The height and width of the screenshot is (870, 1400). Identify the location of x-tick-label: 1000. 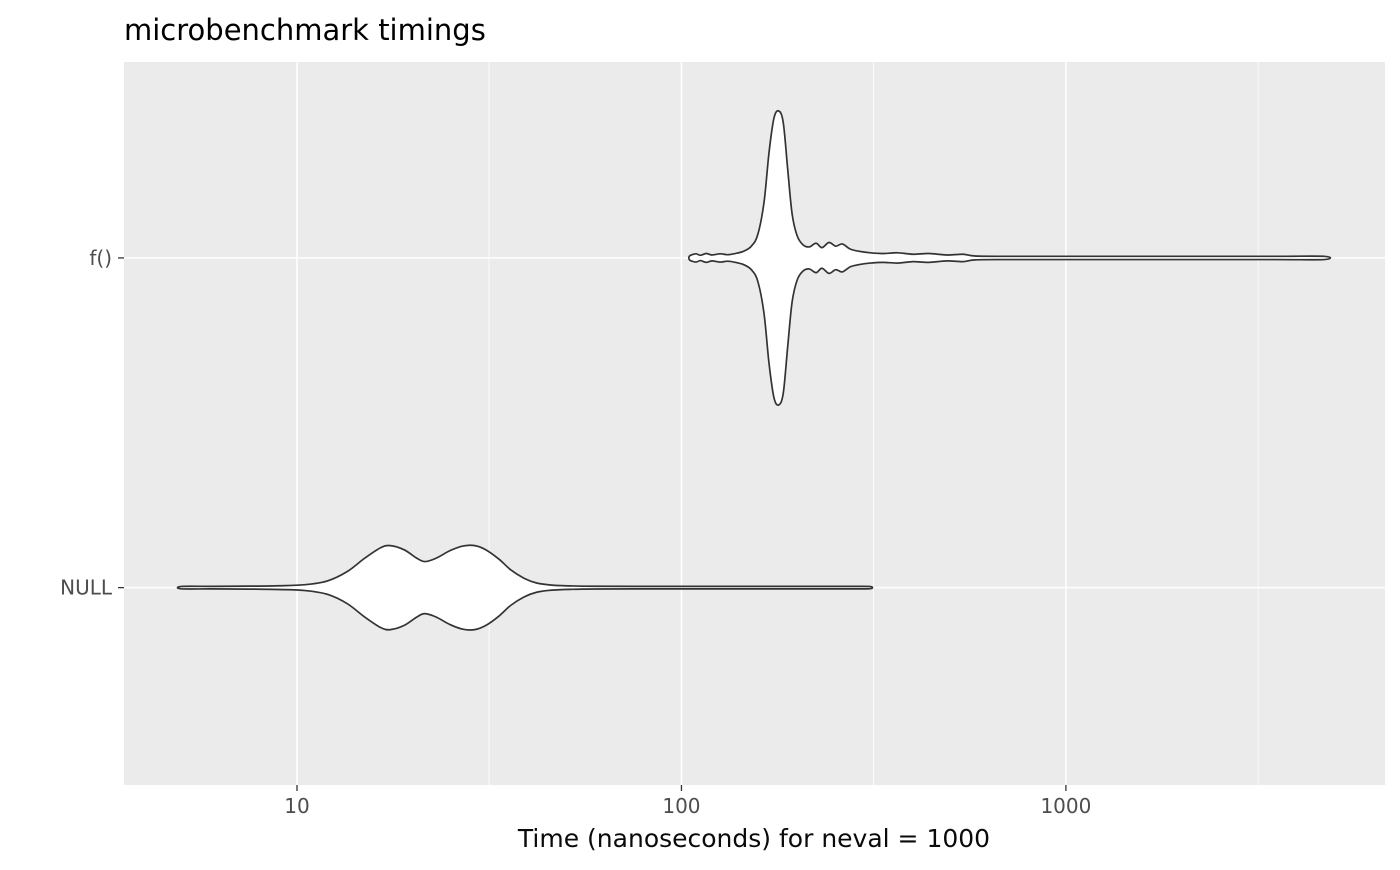
(1065, 806).